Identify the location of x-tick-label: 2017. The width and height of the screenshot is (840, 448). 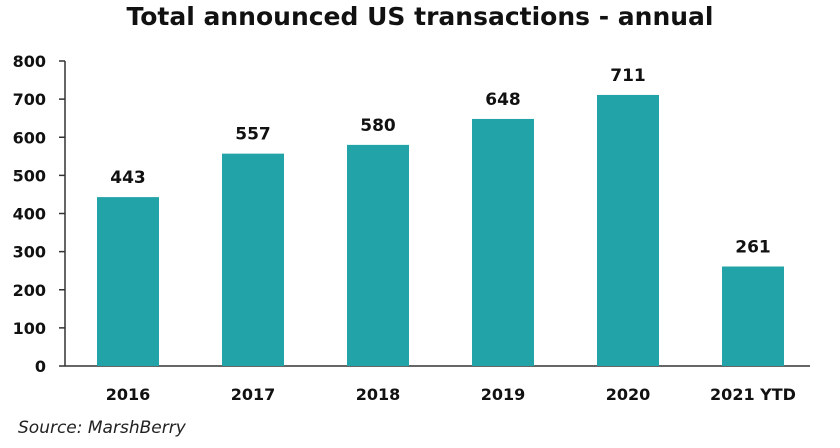
(253, 394).